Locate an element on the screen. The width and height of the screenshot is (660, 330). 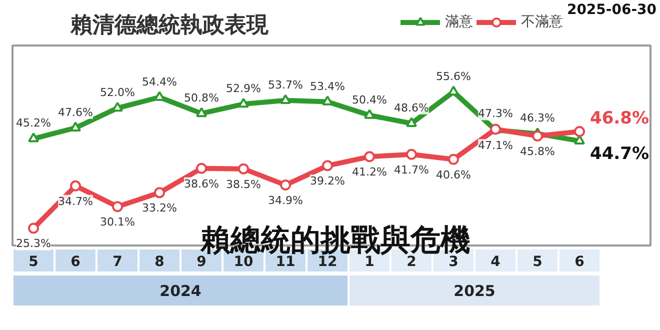
data-label: 33.2% is located at coordinates (159, 208).